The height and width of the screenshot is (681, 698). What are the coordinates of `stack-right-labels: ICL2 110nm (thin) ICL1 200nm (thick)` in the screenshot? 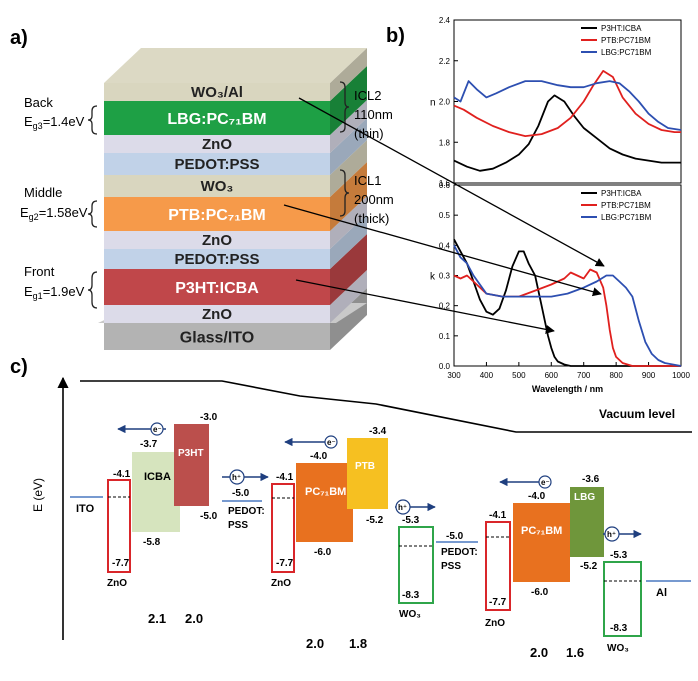 It's located at (366, 153).